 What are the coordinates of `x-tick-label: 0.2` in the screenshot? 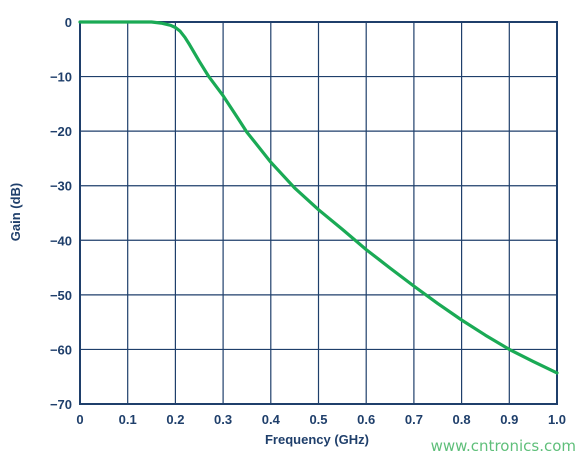 It's located at (175, 419).